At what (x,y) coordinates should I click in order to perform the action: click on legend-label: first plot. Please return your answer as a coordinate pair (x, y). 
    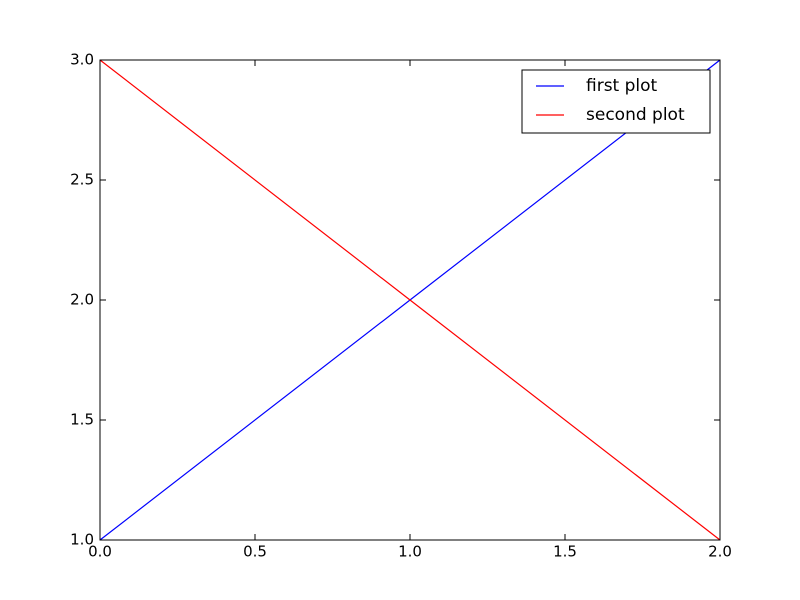
    Looking at the image, I should click on (622, 86).